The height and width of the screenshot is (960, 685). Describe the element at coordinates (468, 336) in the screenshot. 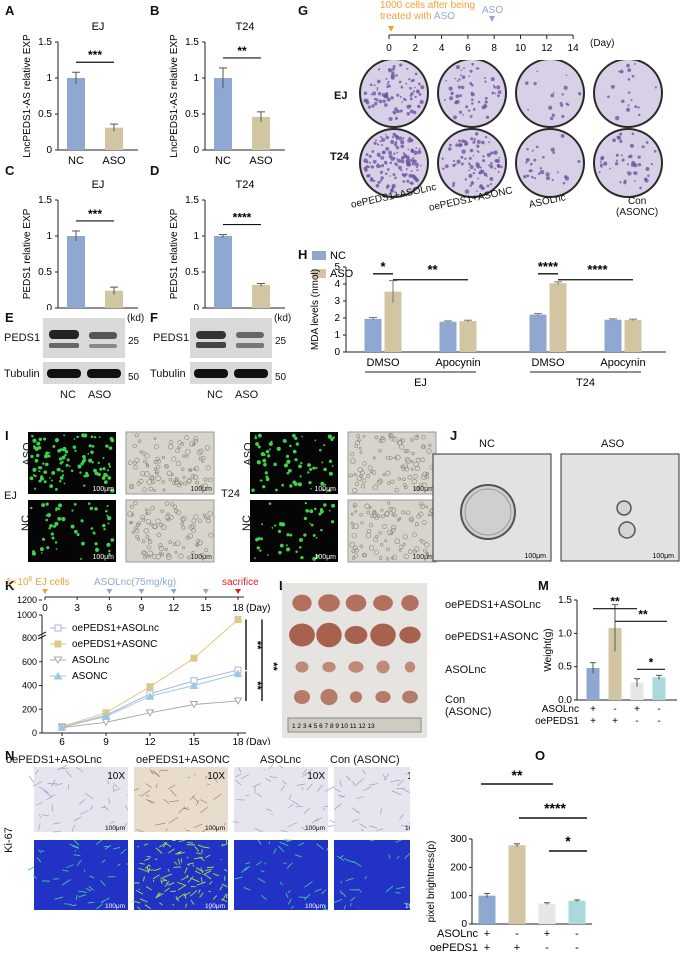

I see `bar-aso` at that location.